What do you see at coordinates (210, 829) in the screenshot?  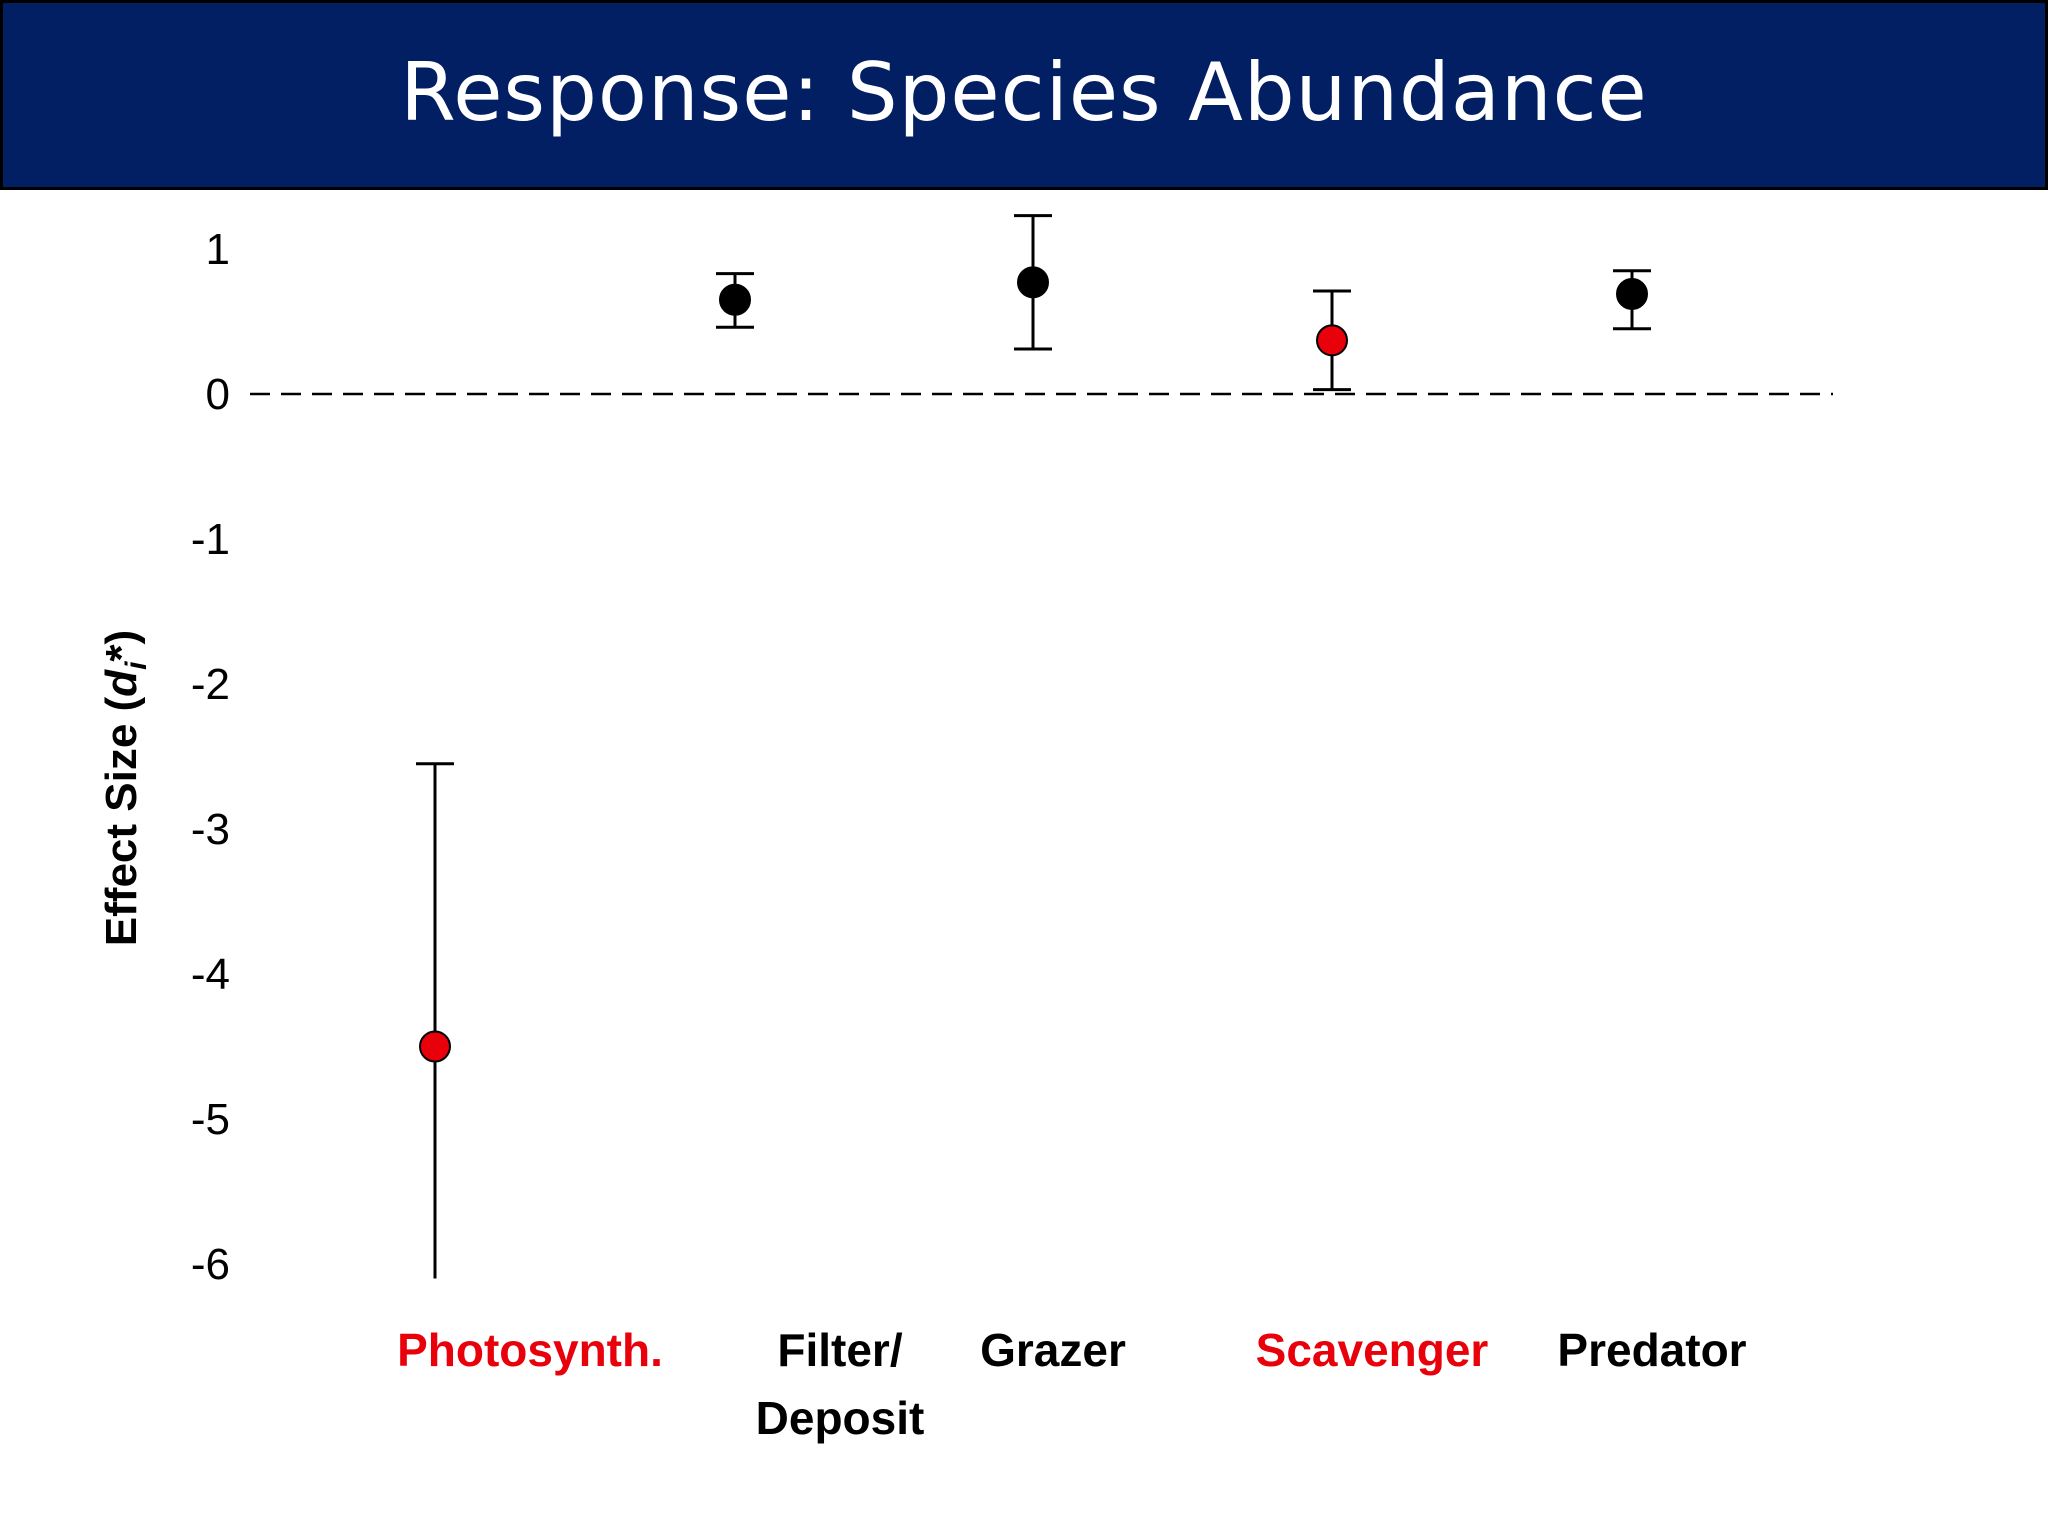 I see `y-tick-label: -3` at bounding box center [210, 829].